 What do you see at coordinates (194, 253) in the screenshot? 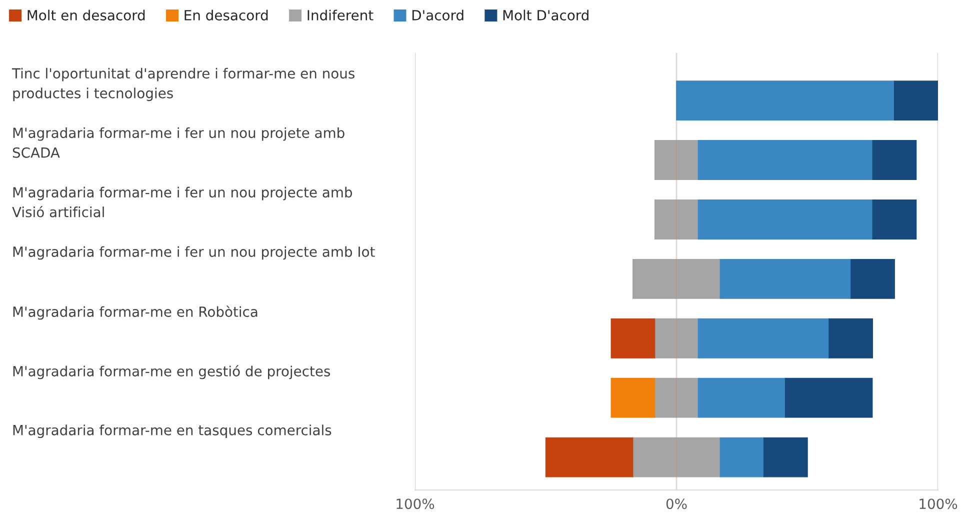
I see `y-tick-label: M'agradaria formar-me i fer un nou projecte amb Iot` at bounding box center [194, 253].